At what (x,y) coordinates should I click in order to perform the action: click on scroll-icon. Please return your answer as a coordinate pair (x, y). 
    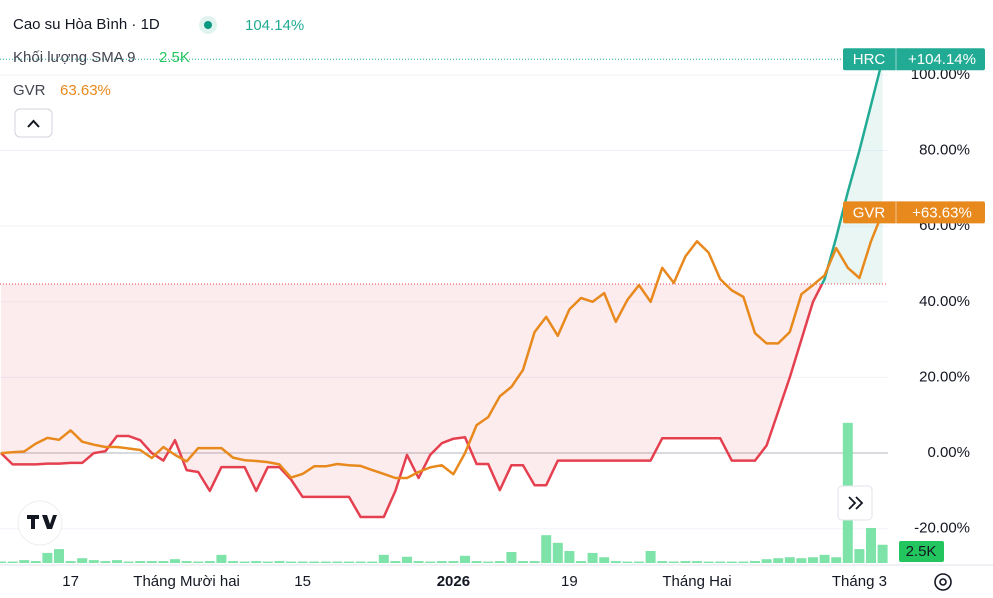
    Looking at the image, I should click on (856, 503).